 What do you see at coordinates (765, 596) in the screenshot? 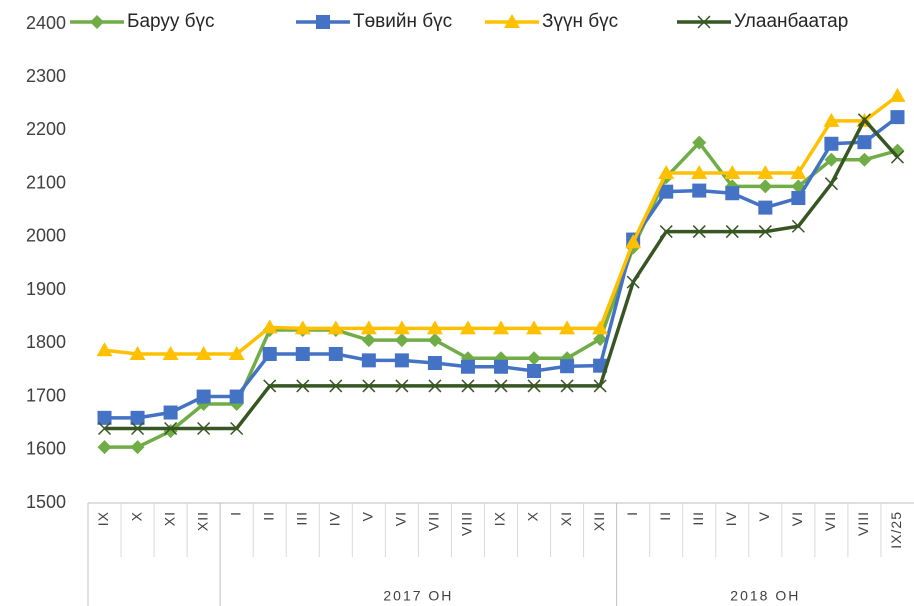
I see `group-label: 2018 ОН` at bounding box center [765, 596].